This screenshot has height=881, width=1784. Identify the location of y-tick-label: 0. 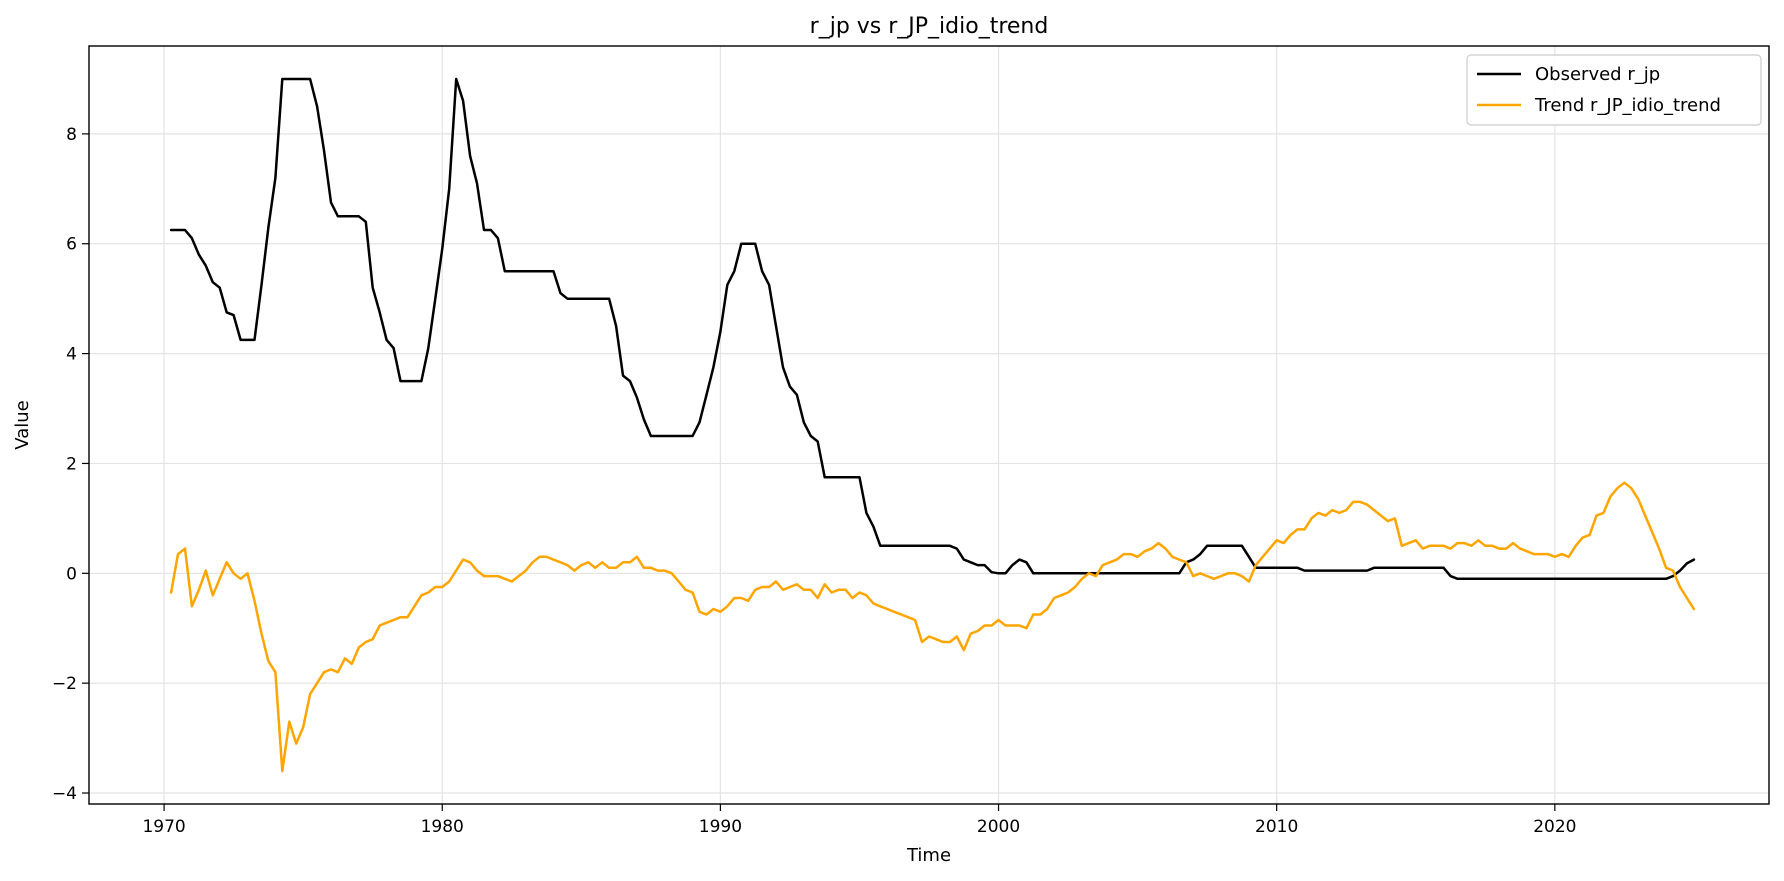
(71, 574).